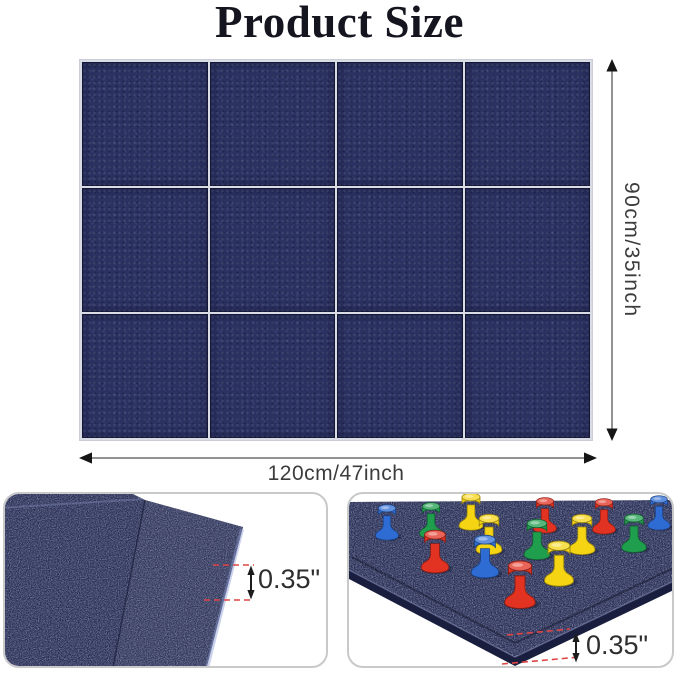  What do you see at coordinates (617, 645) in the screenshot?
I see `thickness-value-right: 0.35"` at bounding box center [617, 645].